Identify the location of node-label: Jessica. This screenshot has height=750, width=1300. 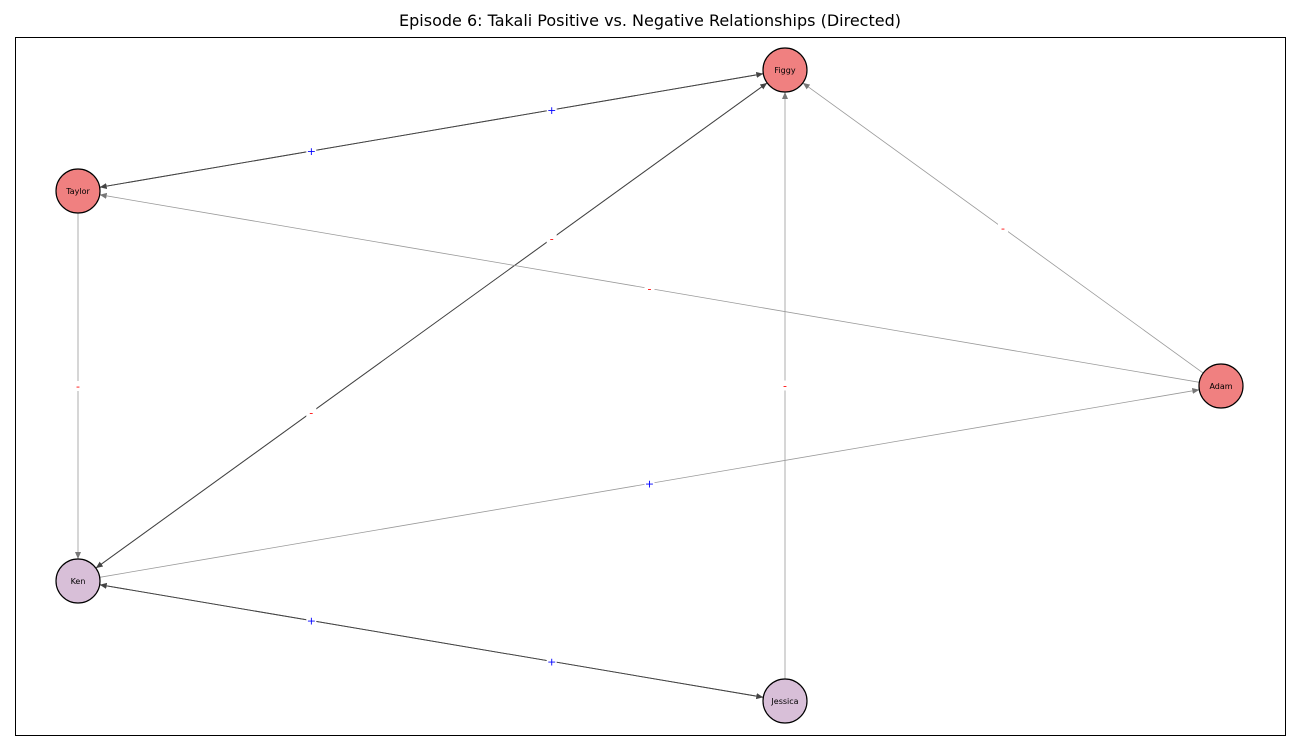
(784, 701).